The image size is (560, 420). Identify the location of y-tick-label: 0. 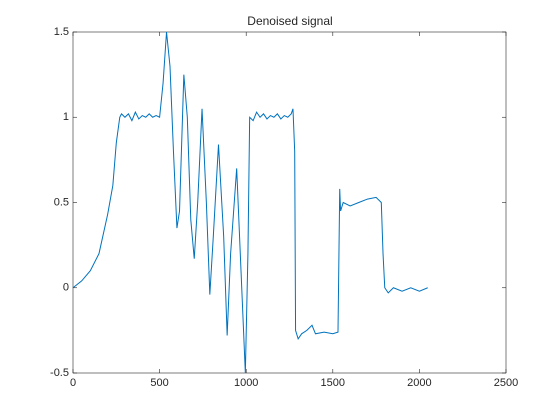
(66, 288).